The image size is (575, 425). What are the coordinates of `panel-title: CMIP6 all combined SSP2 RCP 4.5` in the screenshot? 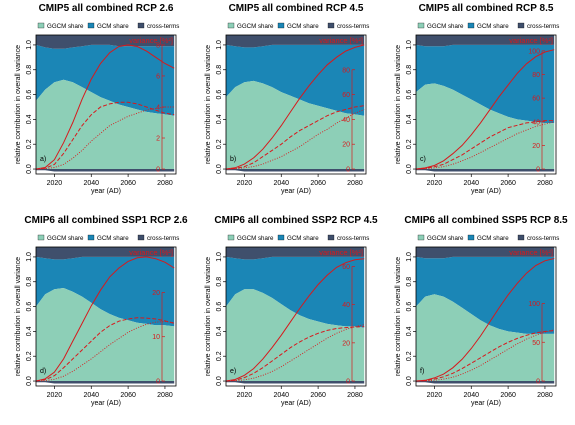 It's located at (296, 220).